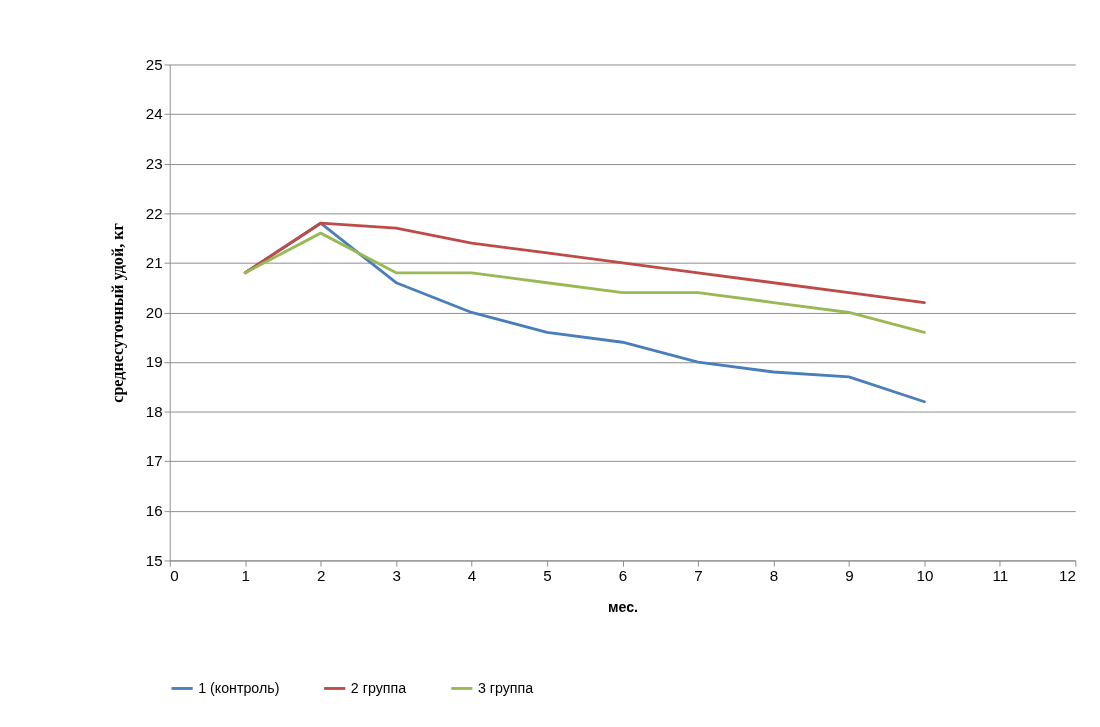 The width and height of the screenshot is (1100, 727). What do you see at coordinates (154, 263) in the screenshot?
I see `y-tick-label: 21` at bounding box center [154, 263].